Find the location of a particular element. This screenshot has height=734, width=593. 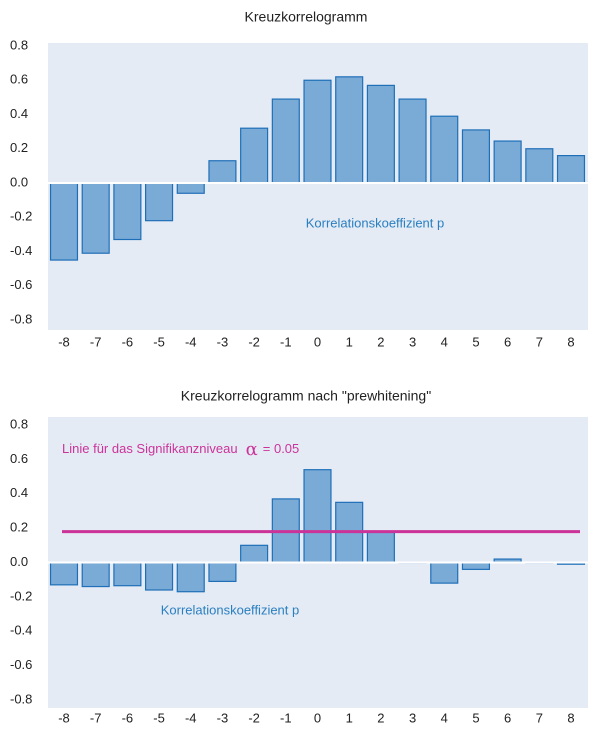

chart-title: Kreuzkorrelogramm is located at coordinates (306, 17).